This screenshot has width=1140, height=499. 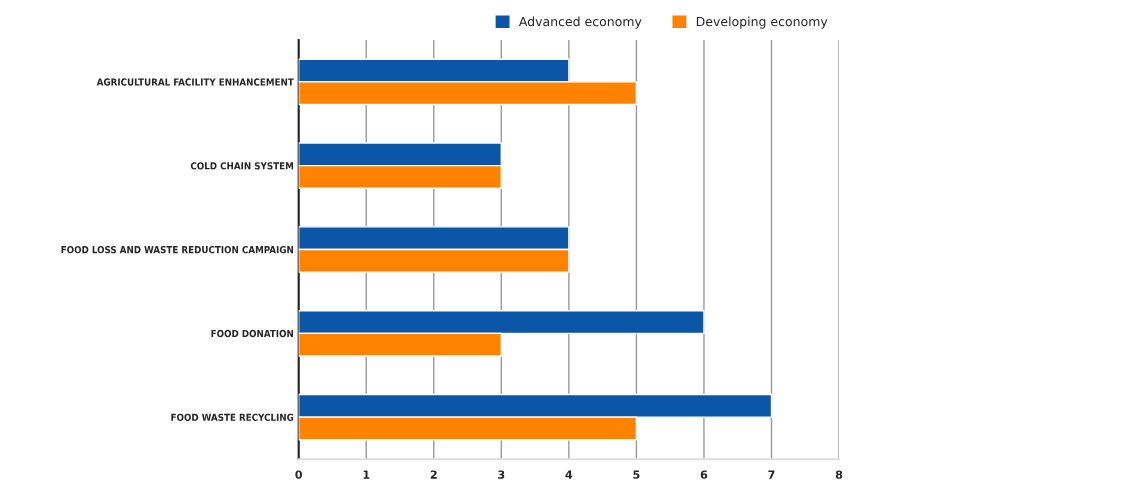 What do you see at coordinates (252, 333) in the screenshot?
I see `y-tick-label: FOOD DONATION` at bounding box center [252, 333].